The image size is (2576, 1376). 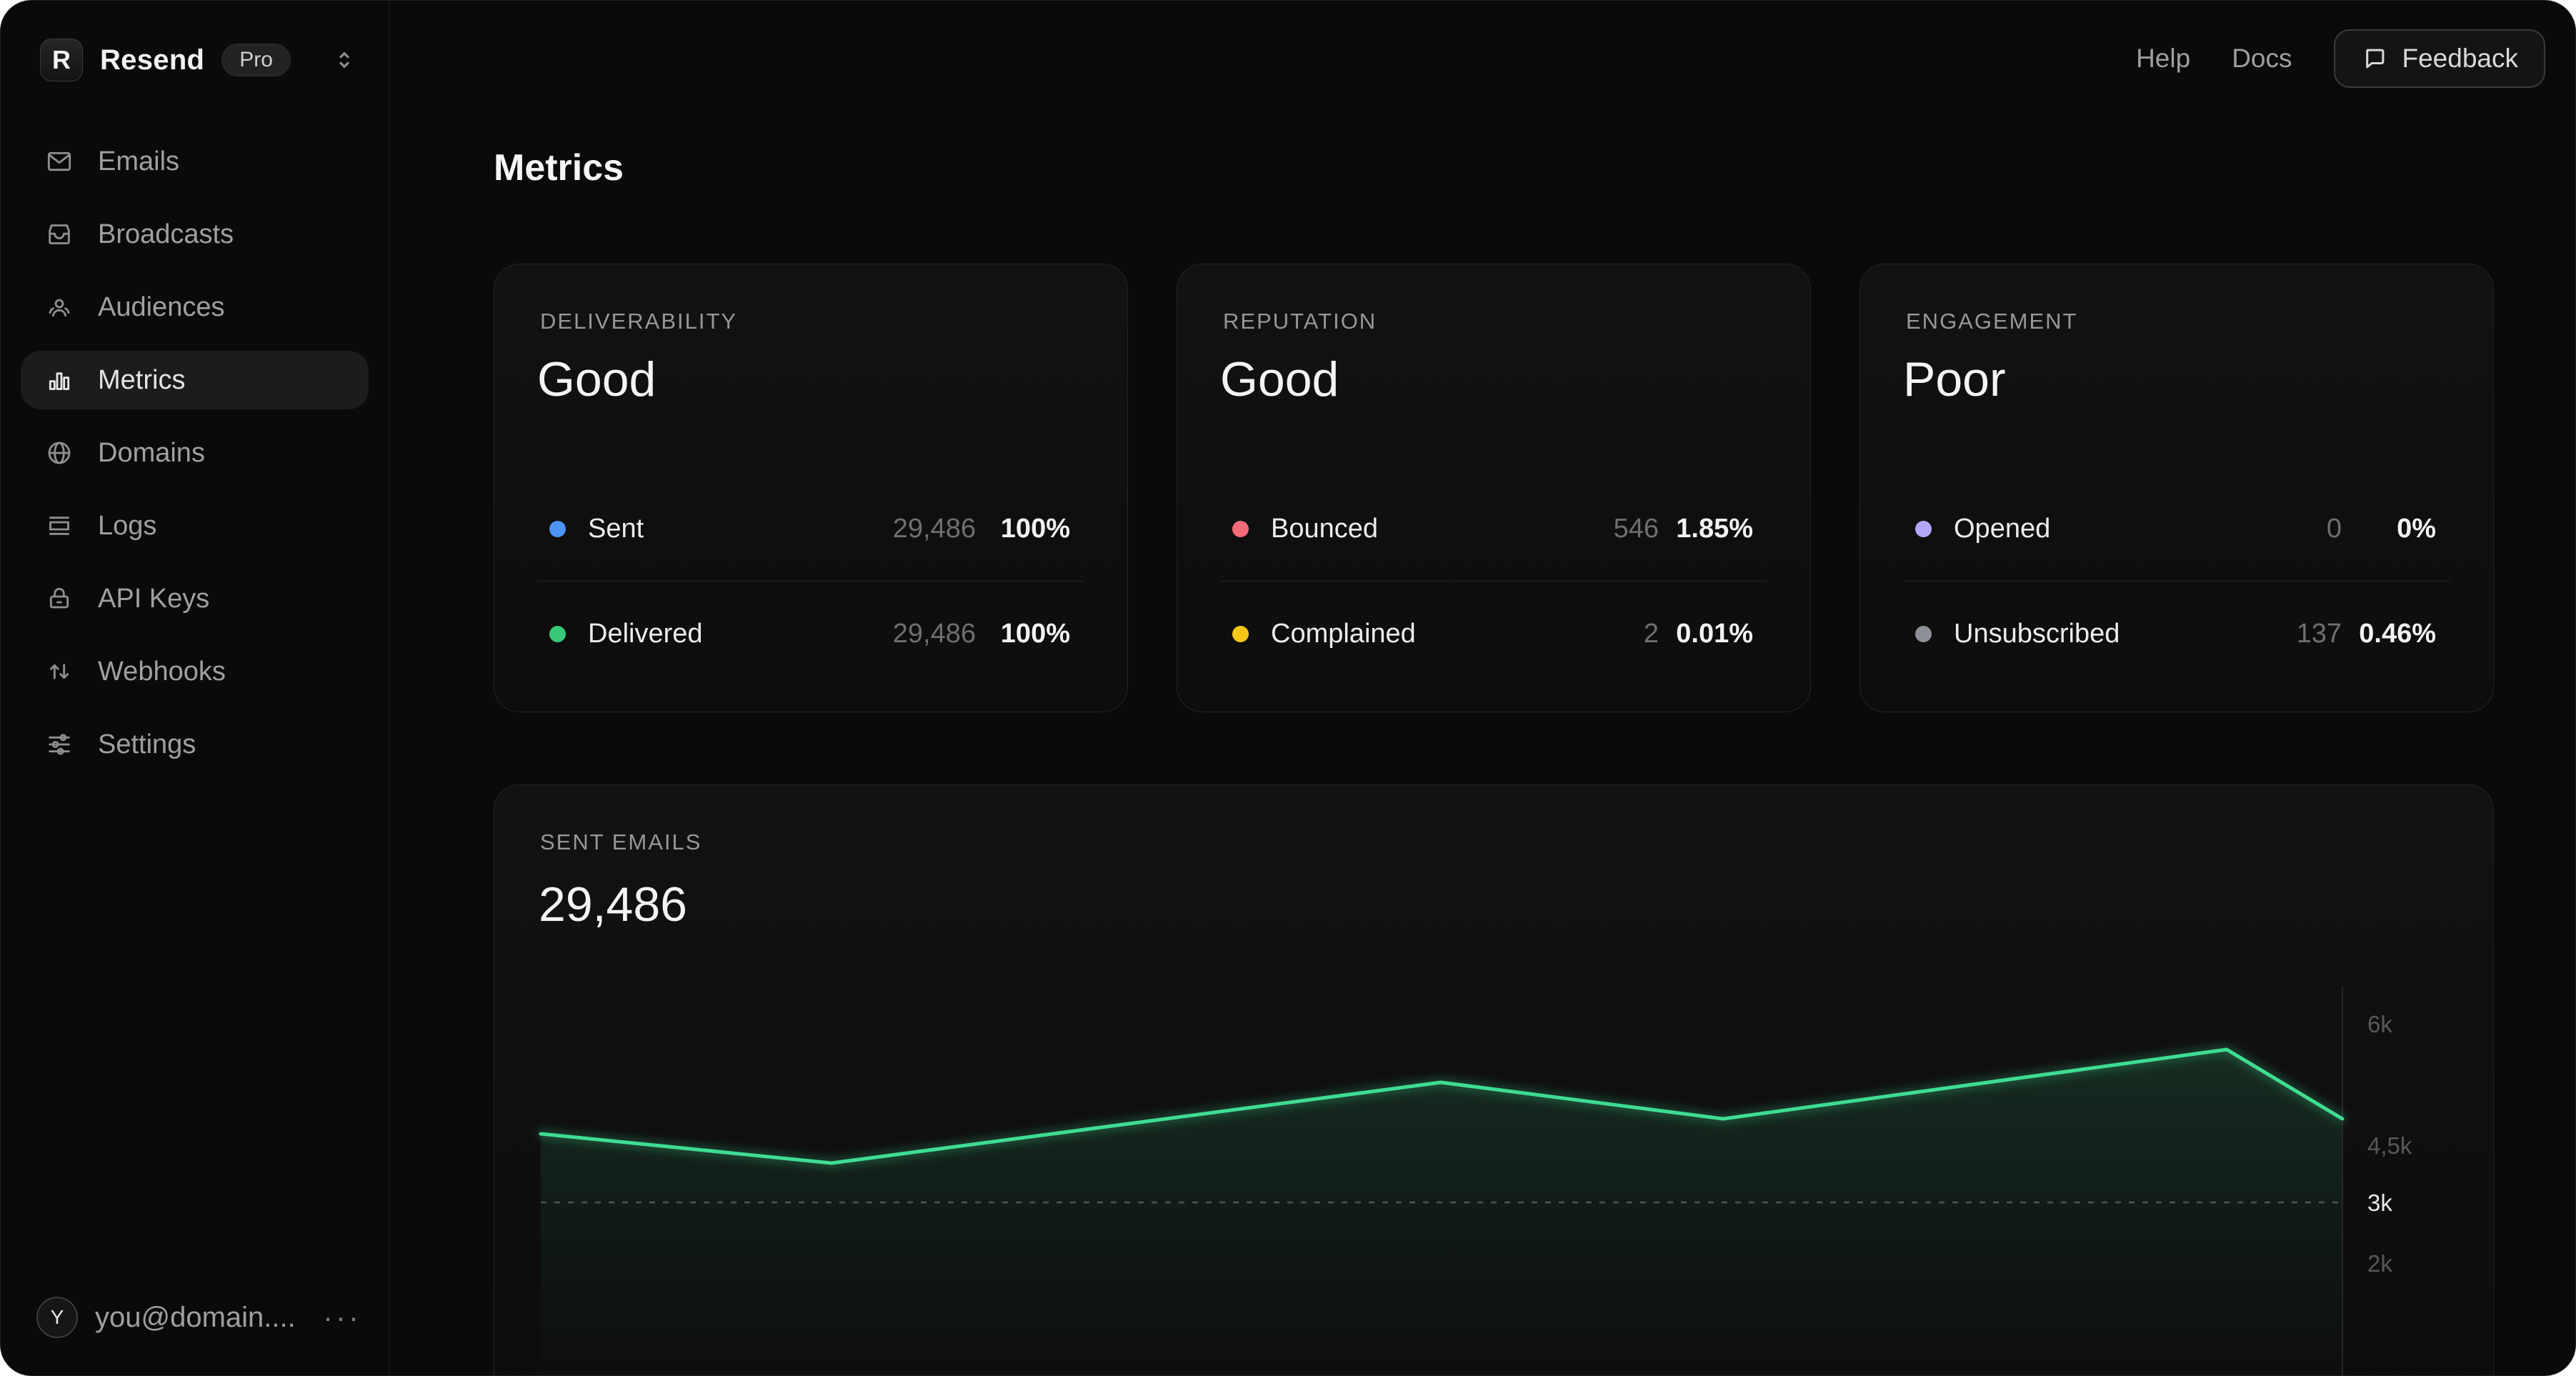 What do you see at coordinates (59, 381) in the screenshot?
I see `bar-chart-icon` at bounding box center [59, 381].